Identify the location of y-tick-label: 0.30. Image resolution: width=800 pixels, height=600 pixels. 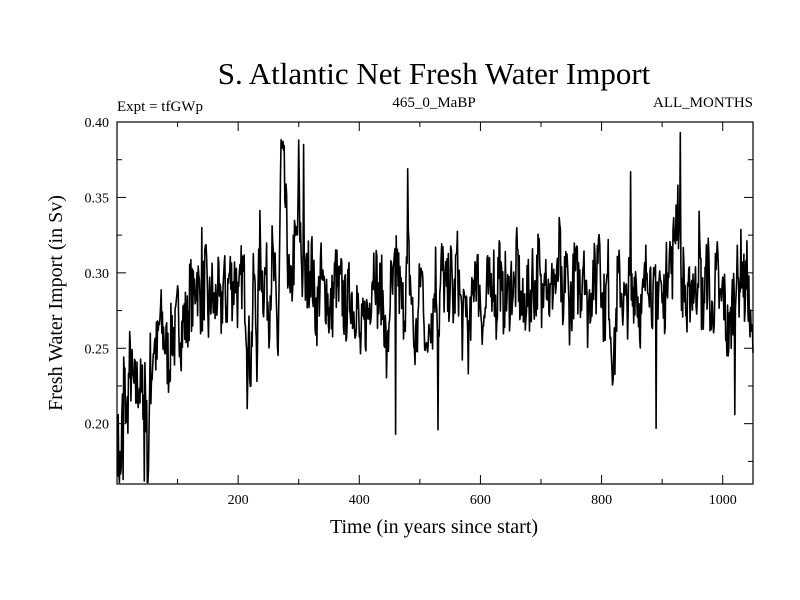
(97, 274).